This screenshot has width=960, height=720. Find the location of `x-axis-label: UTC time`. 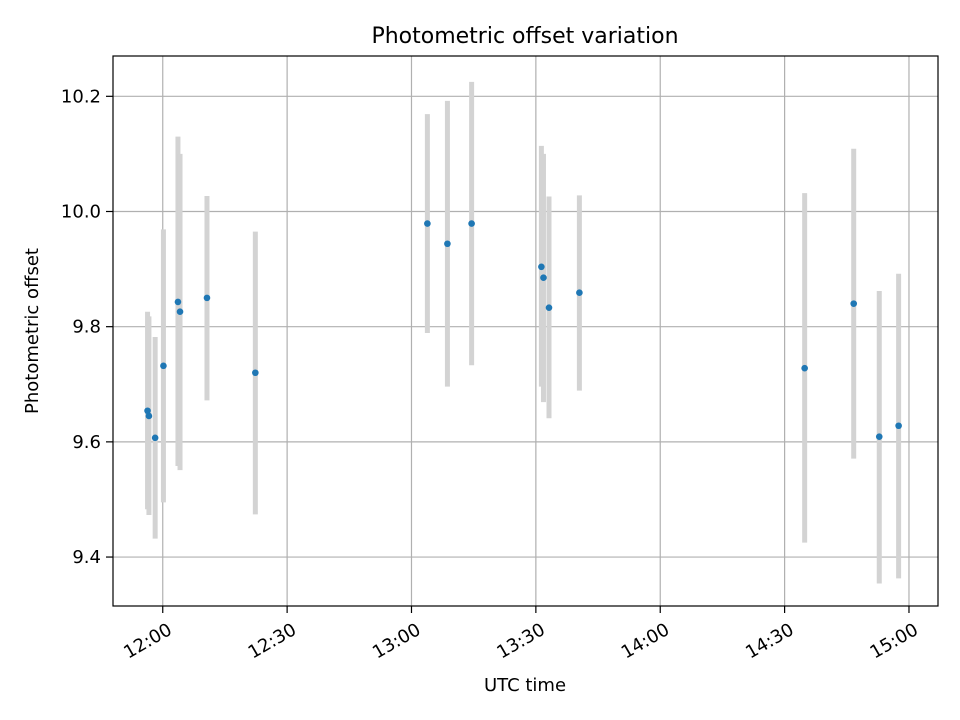

x-axis-label: UTC time is located at coordinates (525, 685).